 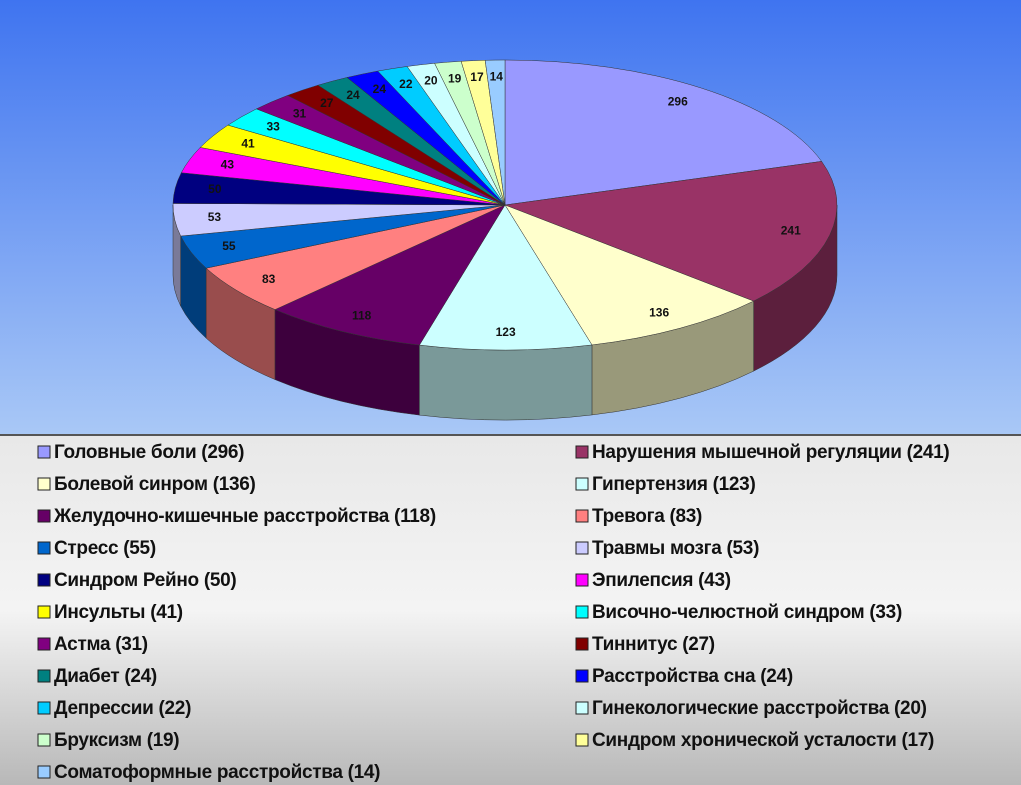 I want to click on data-label: 136, so click(x=659, y=313).